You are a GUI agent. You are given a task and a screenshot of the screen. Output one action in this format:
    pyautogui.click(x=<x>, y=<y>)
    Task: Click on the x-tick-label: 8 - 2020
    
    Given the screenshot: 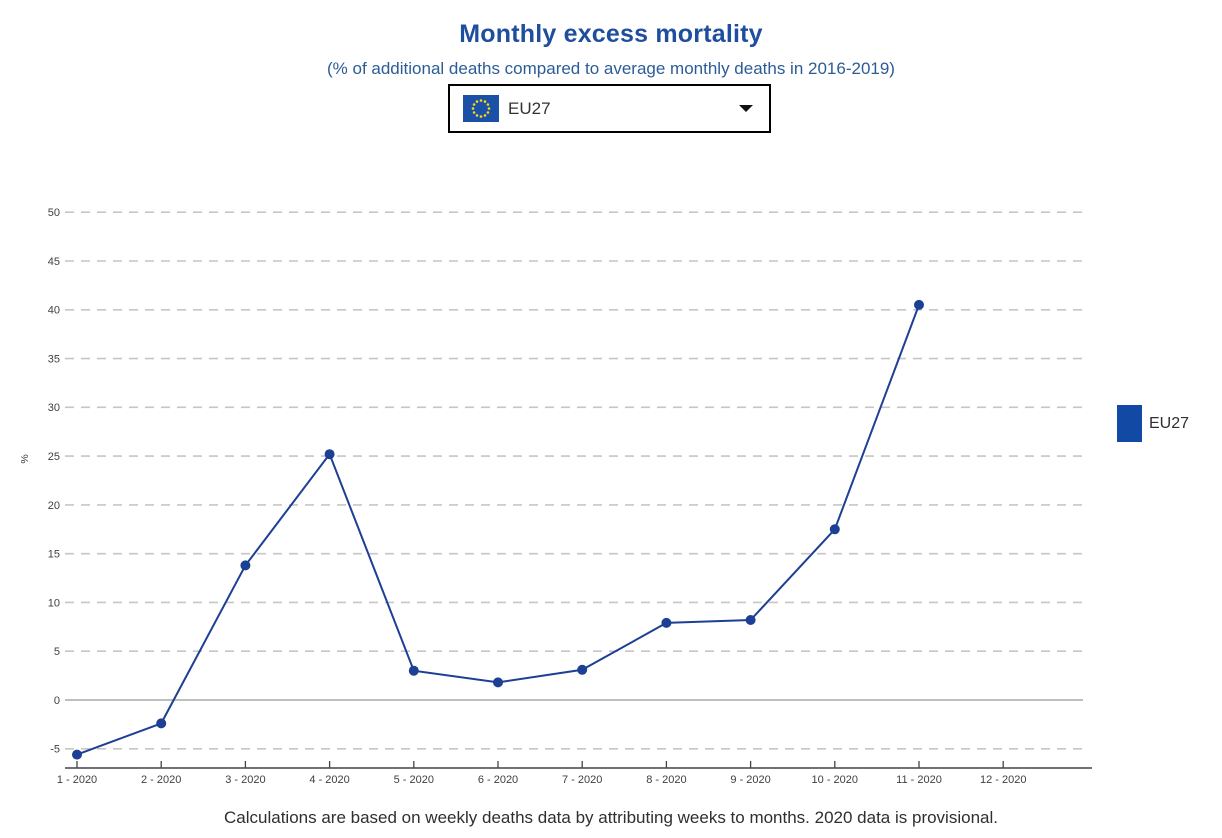 What is the action you would take?
    pyautogui.click(x=666, y=780)
    